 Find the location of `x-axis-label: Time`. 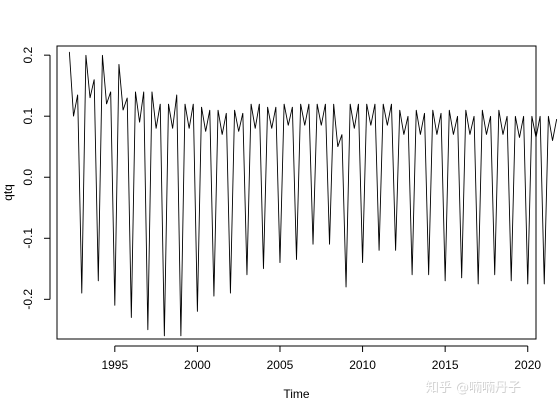

x-axis-label: Time is located at coordinates (296, 394).